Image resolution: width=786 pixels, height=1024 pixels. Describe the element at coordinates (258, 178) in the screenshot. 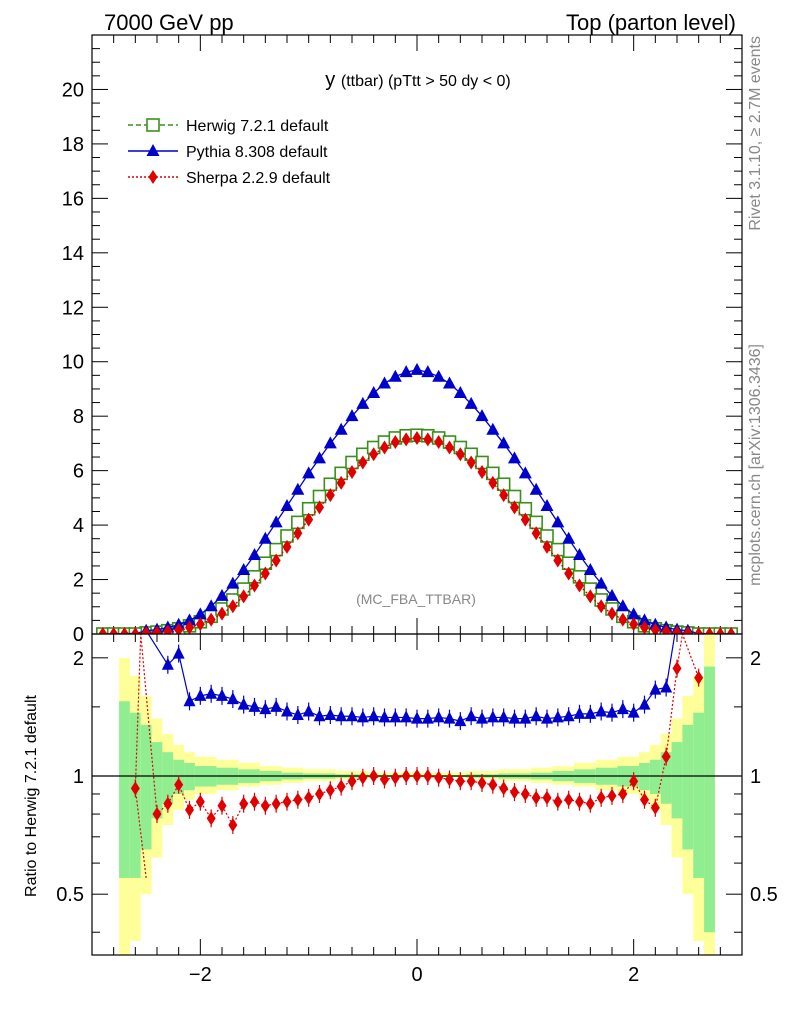

I see `legend-label-sherpa: Sherpa 2.2.9 default` at that location.